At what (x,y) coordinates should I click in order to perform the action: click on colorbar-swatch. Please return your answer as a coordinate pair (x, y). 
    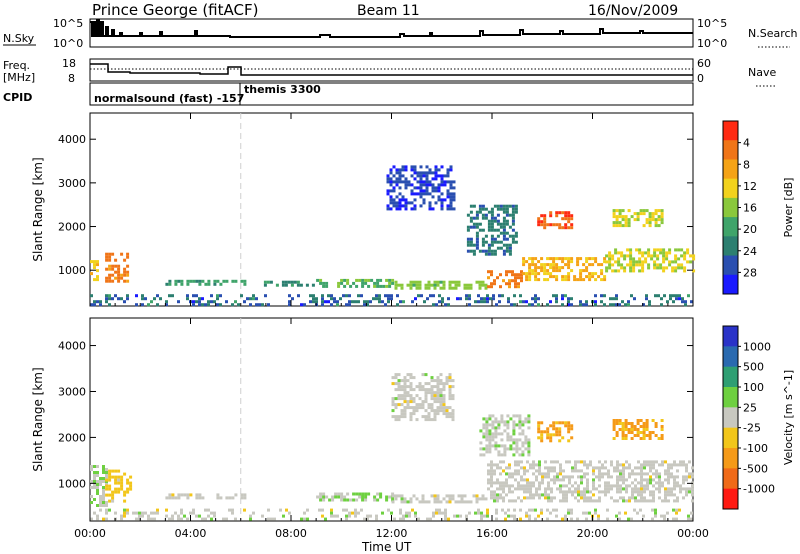
    Looking at the image, I should click on (730, 227).